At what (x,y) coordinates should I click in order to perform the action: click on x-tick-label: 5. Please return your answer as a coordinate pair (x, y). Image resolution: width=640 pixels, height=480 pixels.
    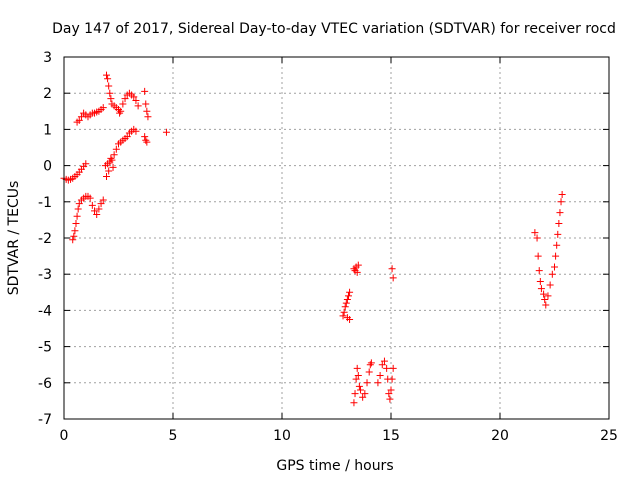
    Looking at the image, I should click on (173, 436).